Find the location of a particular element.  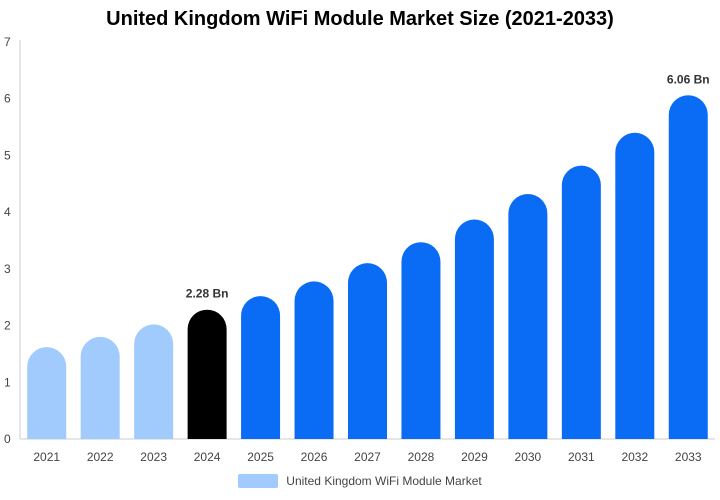

bar-2026 is located at coordinates (314, 360).